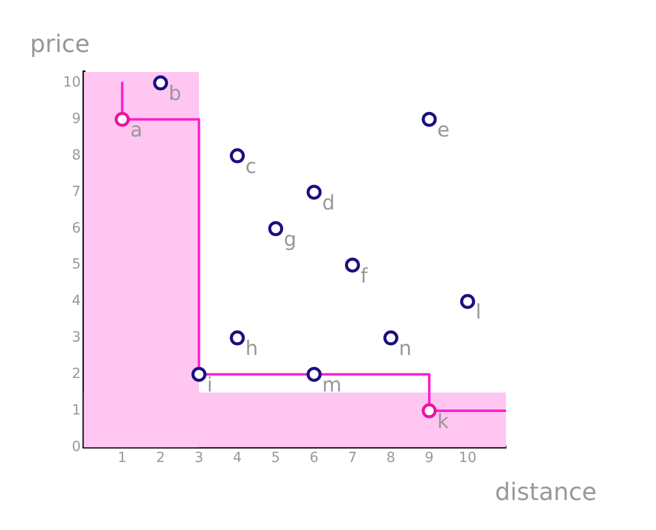 Image resolution: width=656 pixels, height=530 pixels. What do you see at coordinates (290, 238) in the screenshot?
I see `annotation: g` at bounding box center [290, 238].